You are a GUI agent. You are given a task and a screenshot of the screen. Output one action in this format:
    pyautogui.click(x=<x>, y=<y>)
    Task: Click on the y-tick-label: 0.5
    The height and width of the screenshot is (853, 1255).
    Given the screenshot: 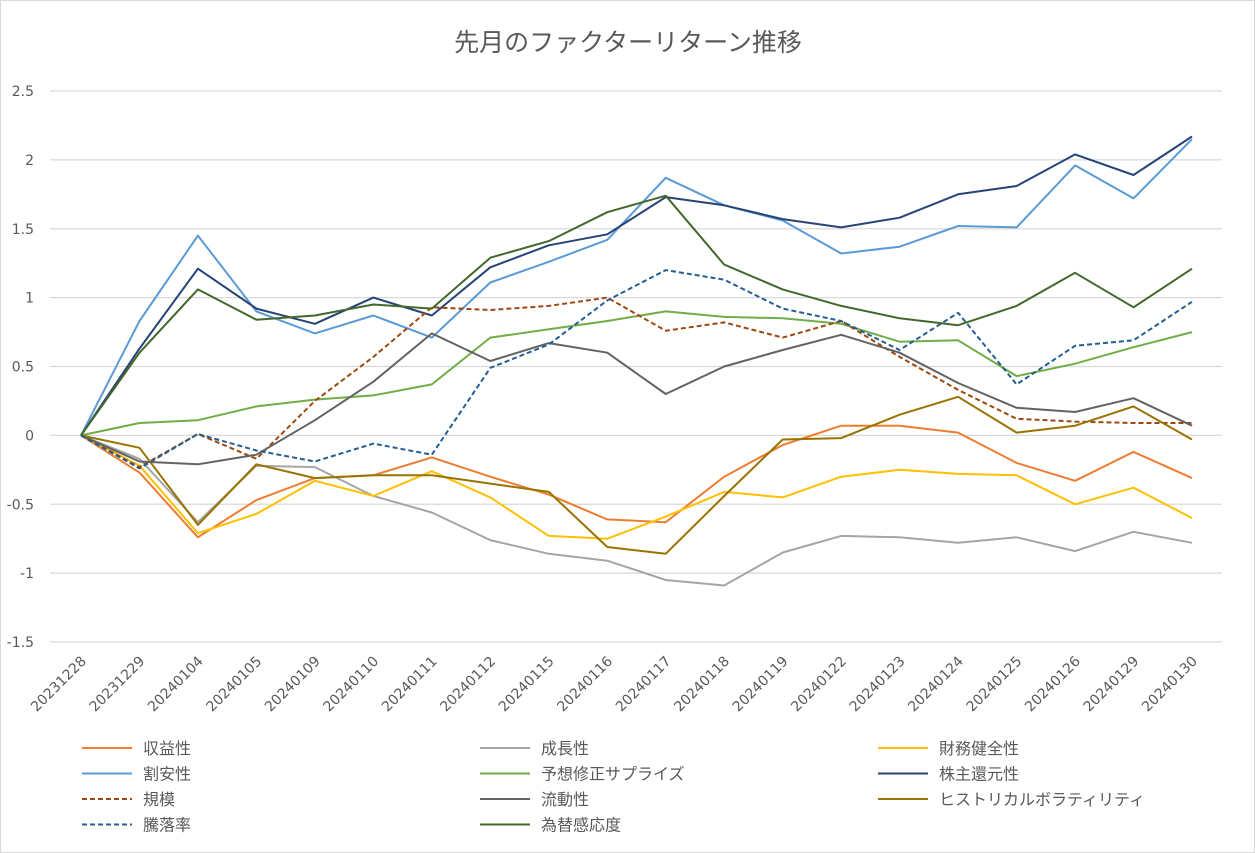 What is the action you would take?
    pyautogui.click(x=23, y=368)
    